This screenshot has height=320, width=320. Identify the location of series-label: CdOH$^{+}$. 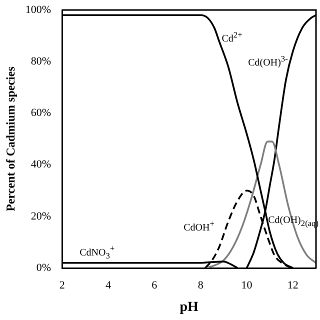
(199, 227).